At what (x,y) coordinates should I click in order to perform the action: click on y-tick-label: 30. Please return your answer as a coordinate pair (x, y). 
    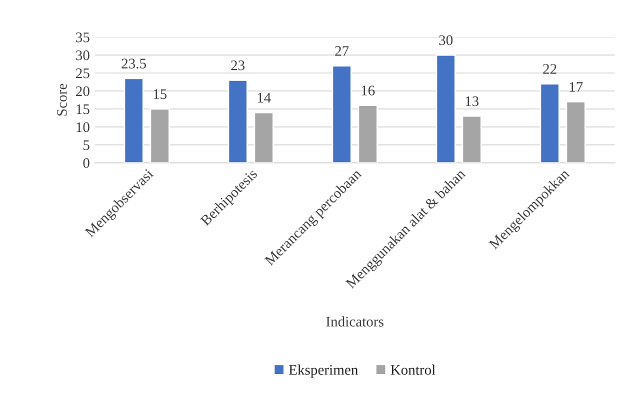
    Looking at the image, I should click on (83, 55).